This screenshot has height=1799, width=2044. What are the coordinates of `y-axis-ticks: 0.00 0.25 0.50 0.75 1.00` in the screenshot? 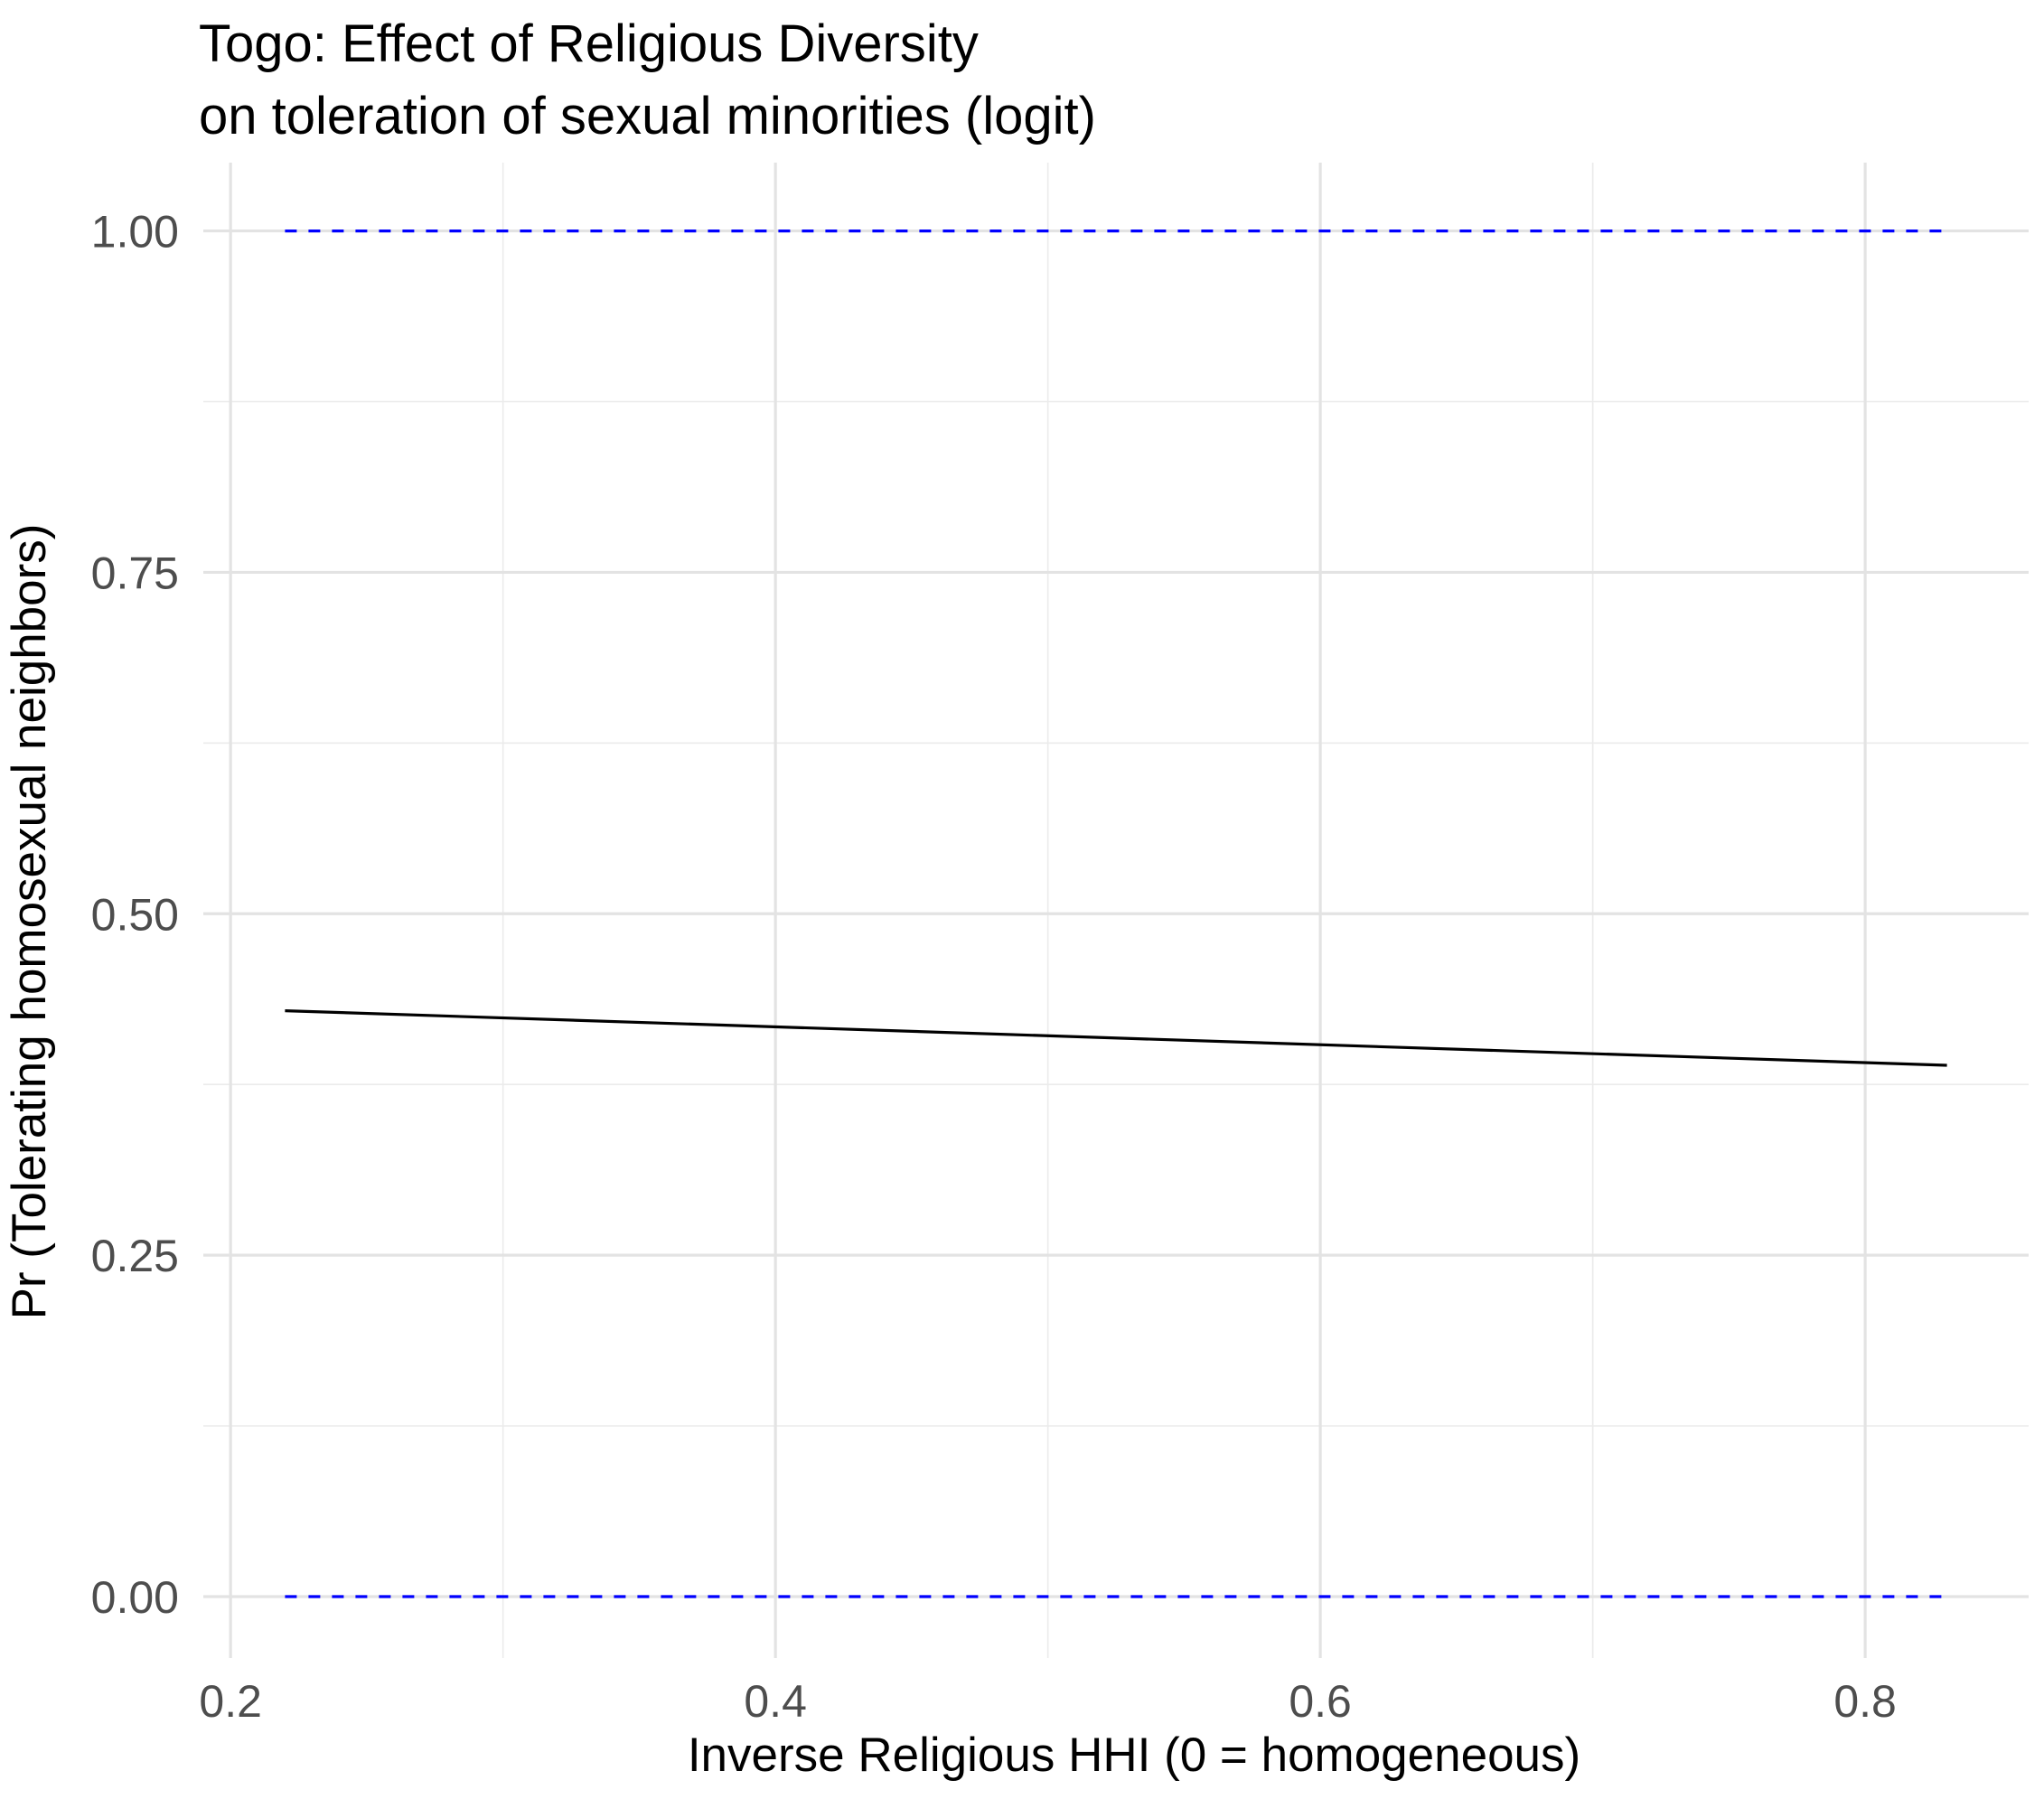 It's located at (135, 915).